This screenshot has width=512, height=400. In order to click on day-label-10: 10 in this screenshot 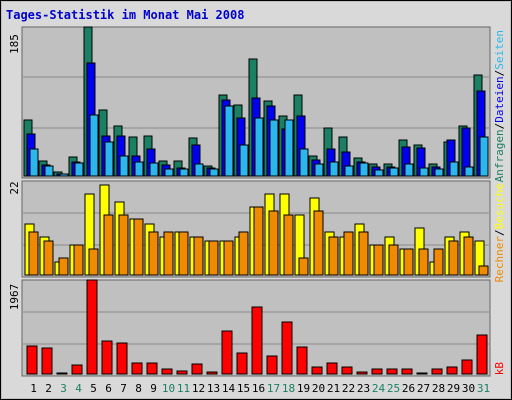, I will do `click(168, 388)`.